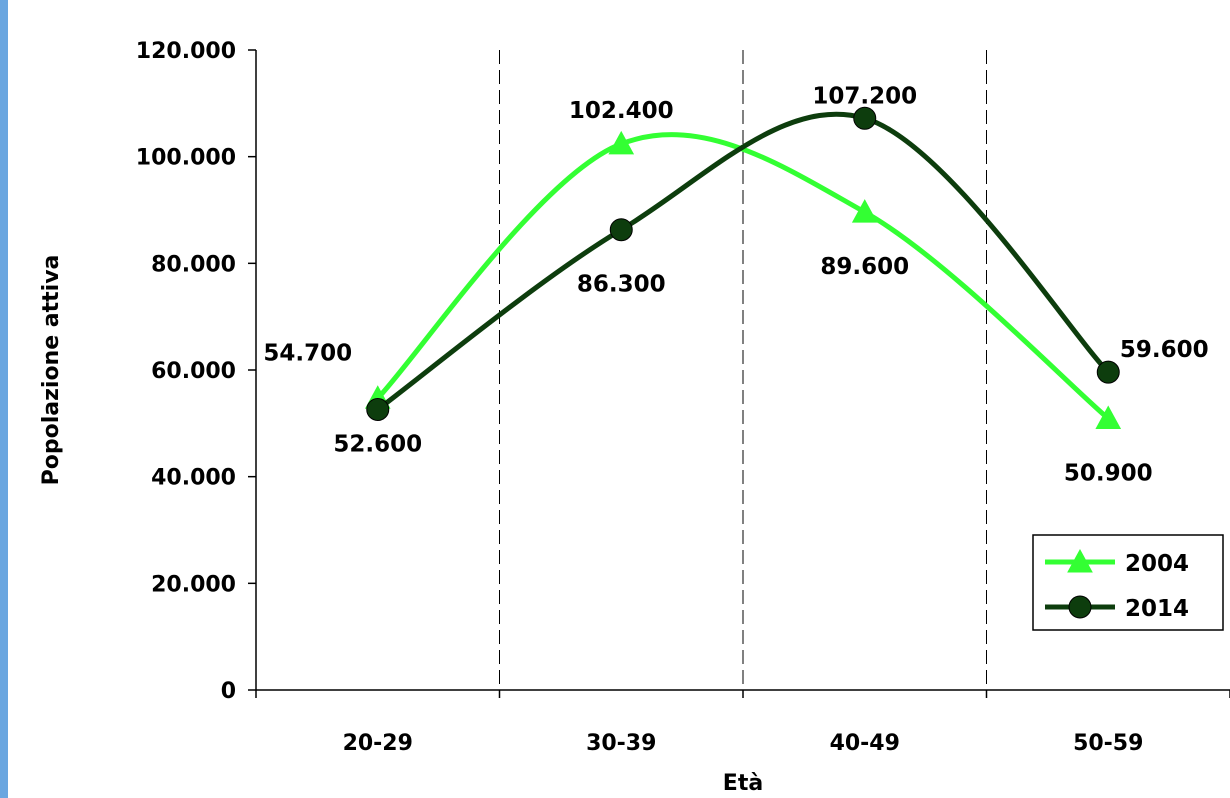 Image resolution: width=1230 pixels, height=798 pixels. Describe the element at coordinates (621, 743) in the screenshot. I see `x-tick-label: 30-39` at that location.